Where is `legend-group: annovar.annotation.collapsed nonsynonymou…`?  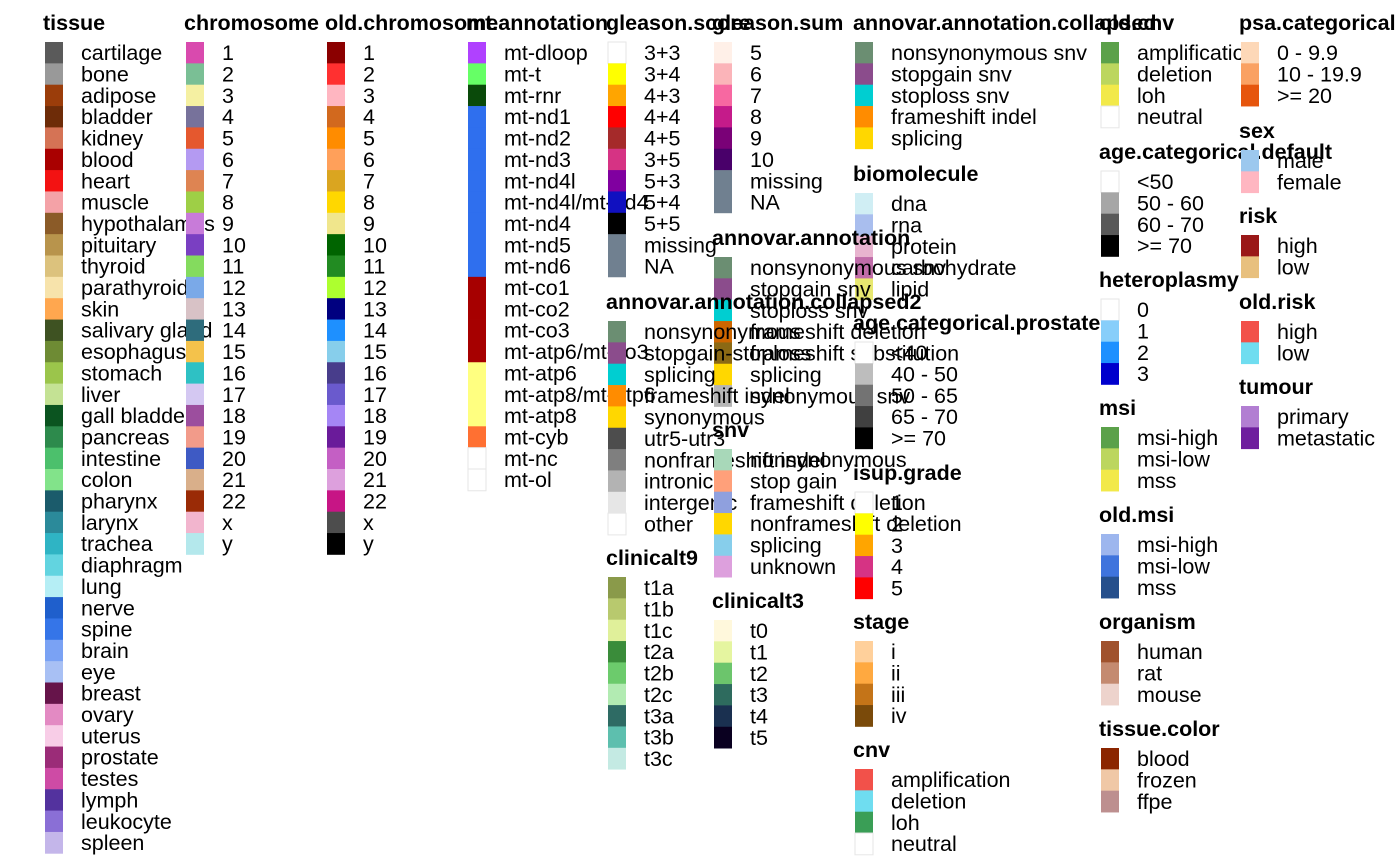 legend-group: annovar.annotation.collapsed nonsynonymou… is located at coordinates (1004, 81).